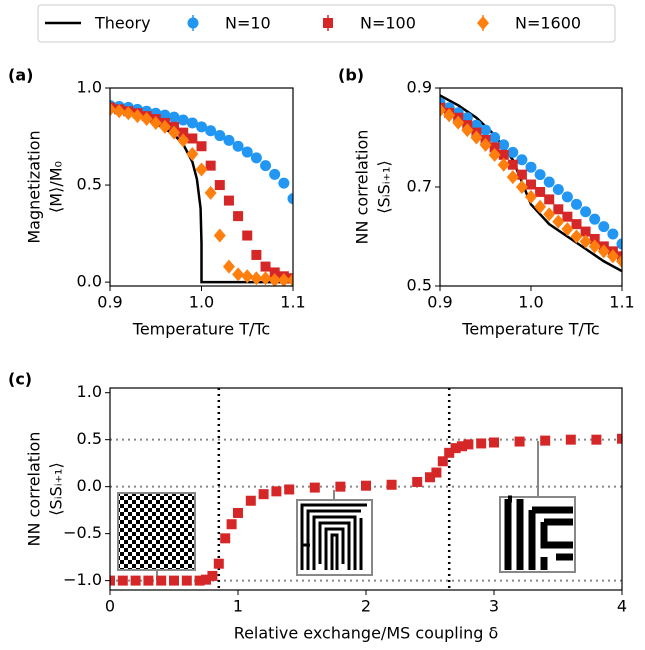 This screenshot has height=650, width=645. What do you see at coordinates (156, 536) in the screenshot?
I see `inset-checker` at bounding box center [156, 536].